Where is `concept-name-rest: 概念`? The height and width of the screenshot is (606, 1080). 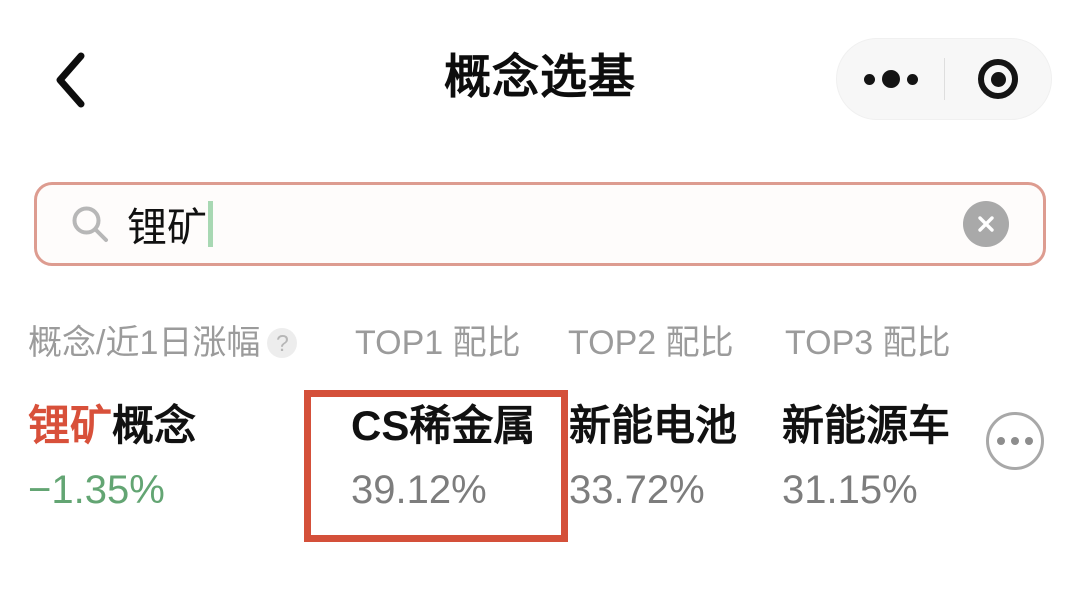 concept-name-rest: 概念 is located at coordinates (154, 425).